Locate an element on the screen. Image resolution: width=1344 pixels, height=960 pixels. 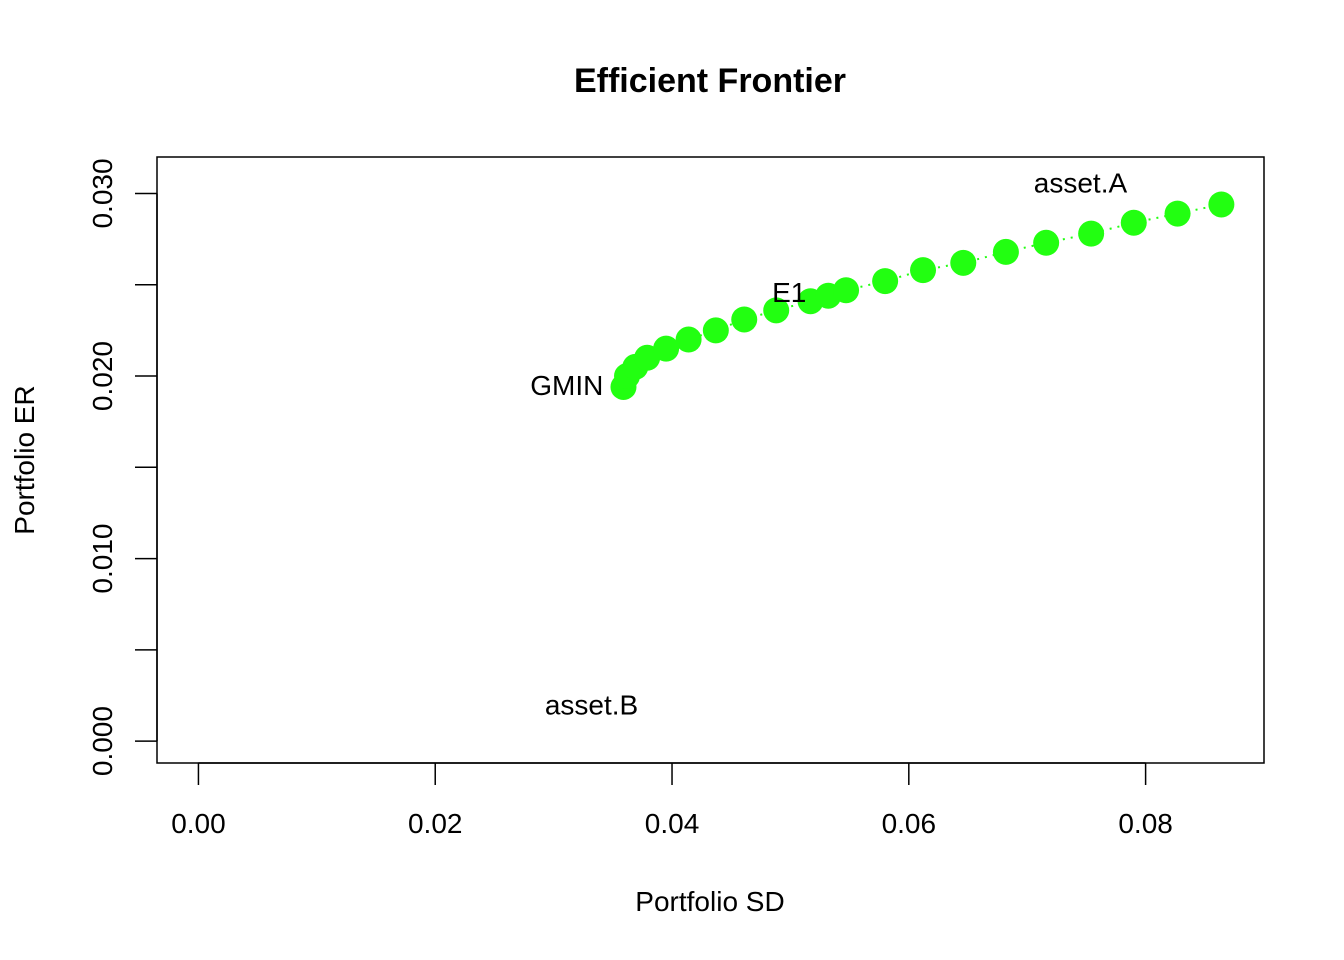
y-tick-label: 0.030 is located at coordinates (102, 193).